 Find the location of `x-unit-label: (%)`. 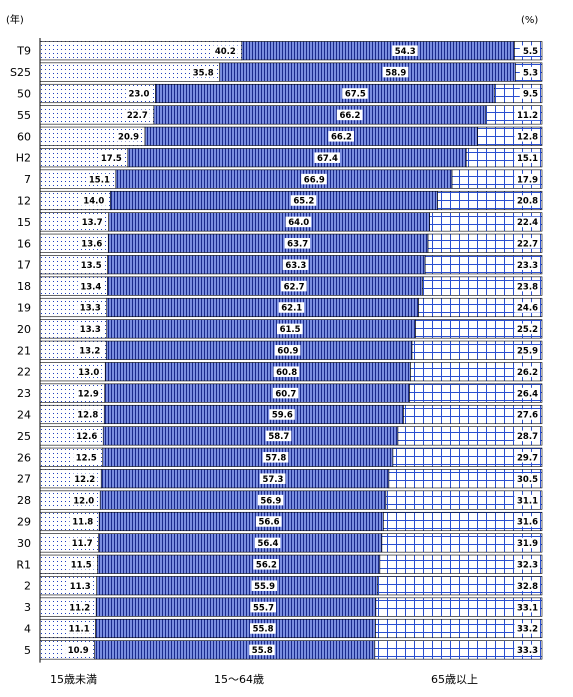

x-unit-label: (%) is located at coordinates (529, 20).